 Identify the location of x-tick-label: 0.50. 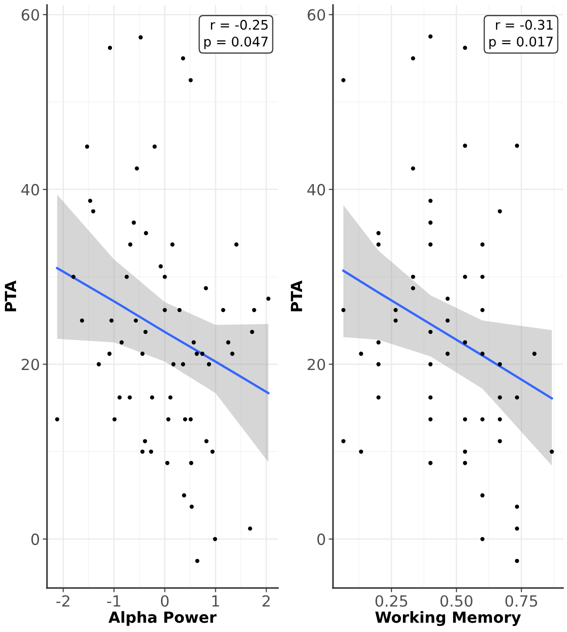
(456, 601).